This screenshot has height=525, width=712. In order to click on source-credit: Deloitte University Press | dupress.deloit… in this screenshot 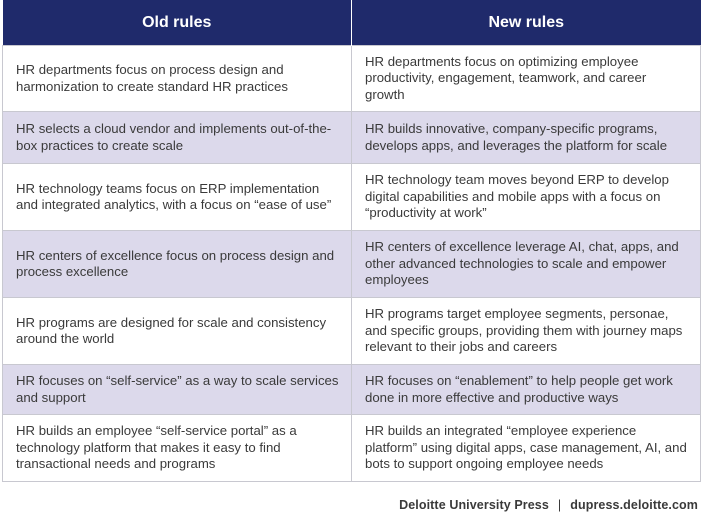, I will do `click(548, 505)`.